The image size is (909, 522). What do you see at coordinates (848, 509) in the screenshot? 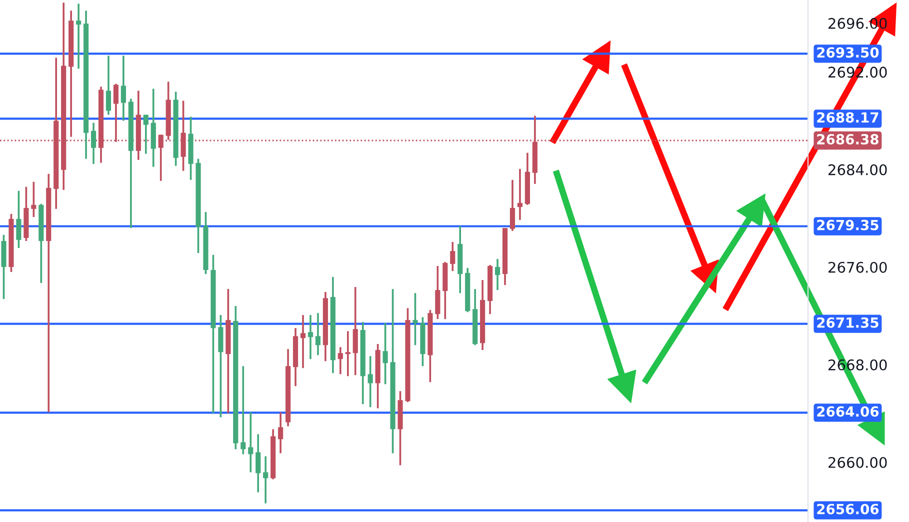
I see `ref-line-label: 2656.06` at bounding box center [848, 509].